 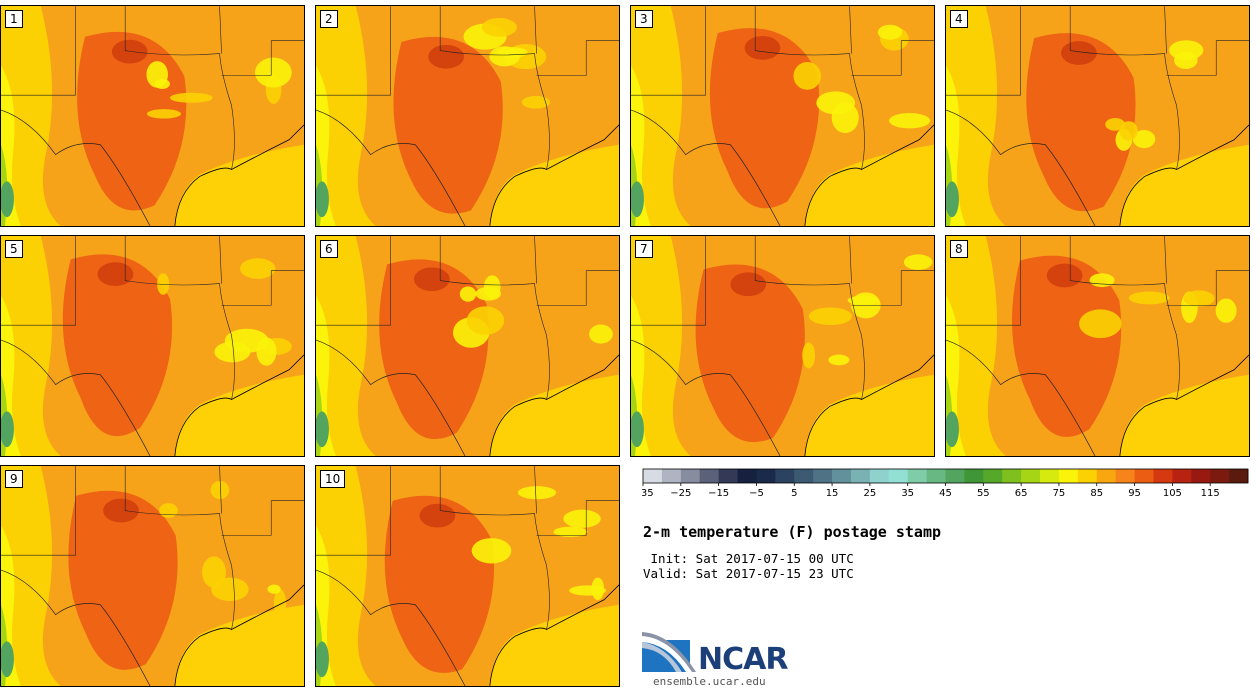 I want to click on colorbar-tick-label: 15, so click(x=832, y=493).